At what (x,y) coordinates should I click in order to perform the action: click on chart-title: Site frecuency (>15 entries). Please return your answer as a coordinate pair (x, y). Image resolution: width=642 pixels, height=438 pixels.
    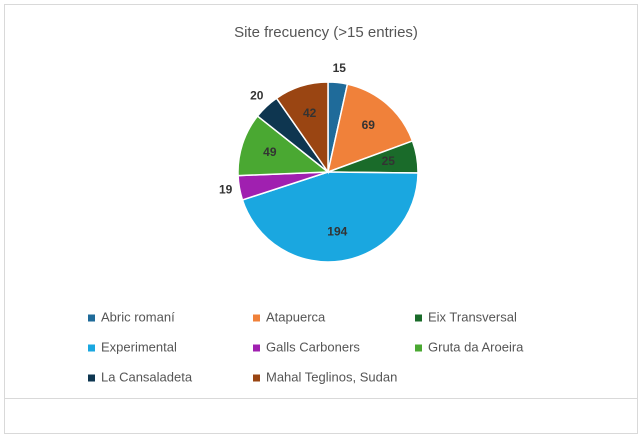
    Looking at the image, I should click on (326, 32).